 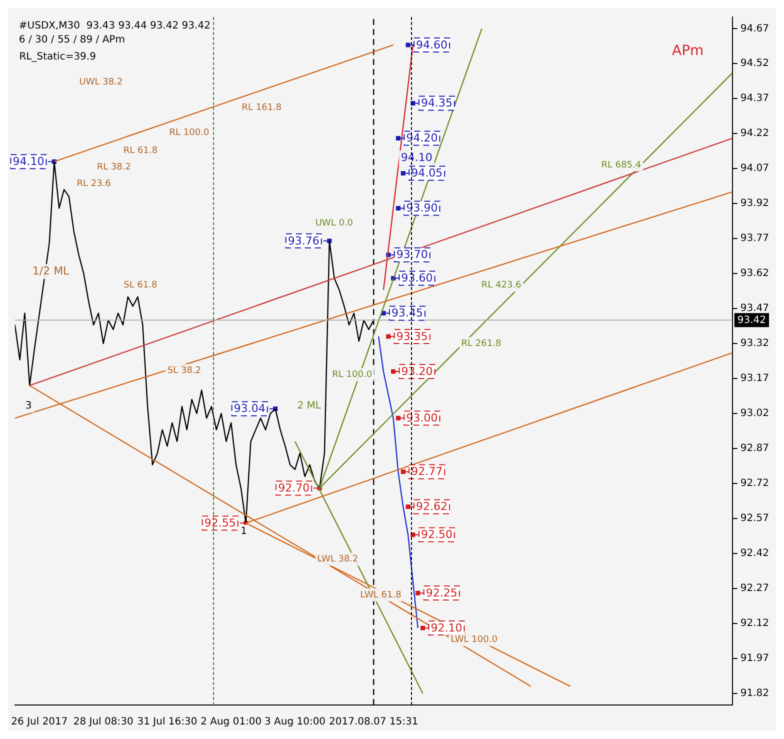 What do you see at coordinates (755, 693) in the screenshot?
I see `y-tick-label: 91.82` at bounding box center [755, 693].